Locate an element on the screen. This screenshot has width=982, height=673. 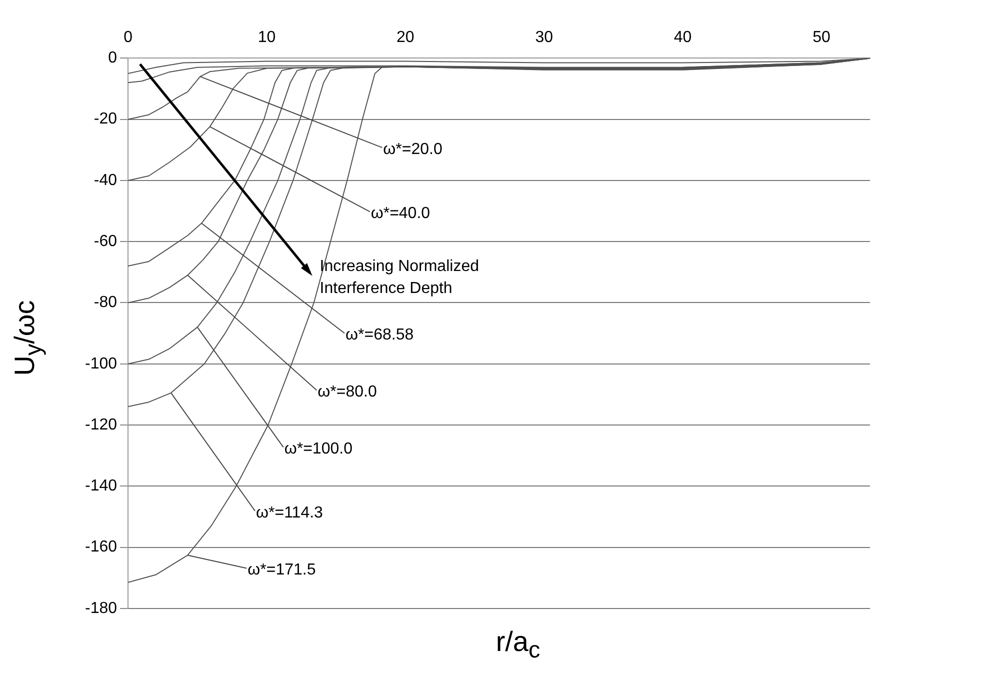
y-tick-label: -100 is located at coordinates (101, 363).